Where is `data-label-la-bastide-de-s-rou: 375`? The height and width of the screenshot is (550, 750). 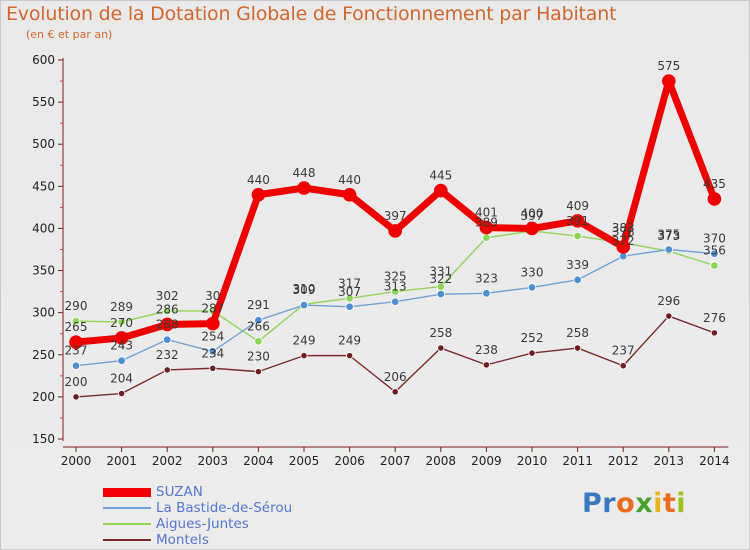
data-label-la-bastide-de-s-rou: 375 is located at coordinates (668, 235).